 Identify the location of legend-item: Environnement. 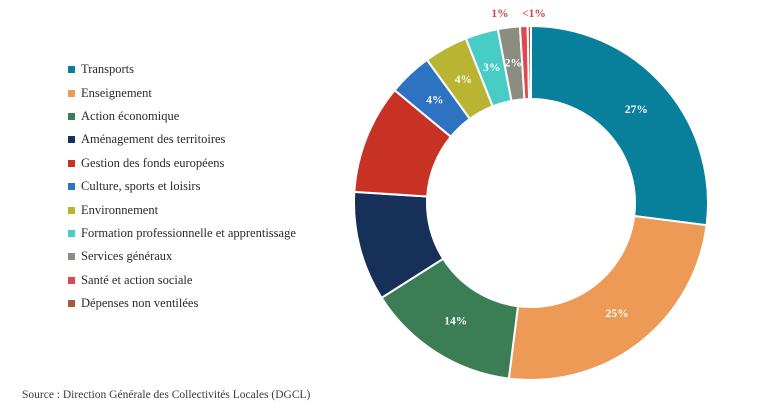
(218, 209).